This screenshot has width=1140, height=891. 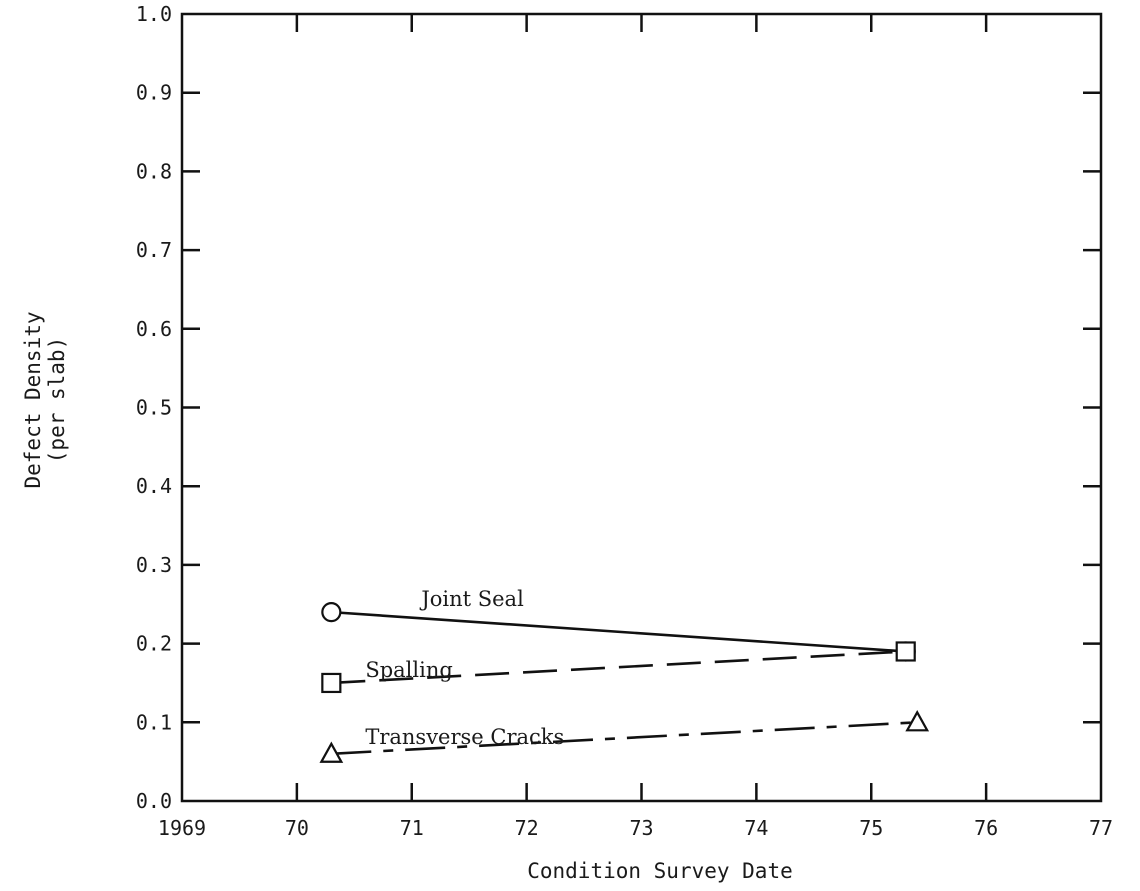 I want to click on series-label: Transverse Cracks, so click(x=464, y=737).